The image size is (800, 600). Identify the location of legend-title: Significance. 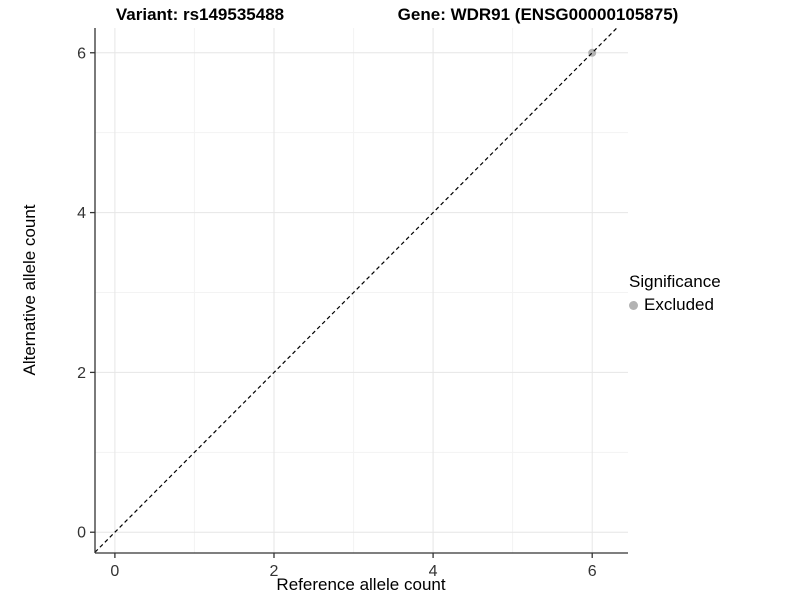
(675, 281).